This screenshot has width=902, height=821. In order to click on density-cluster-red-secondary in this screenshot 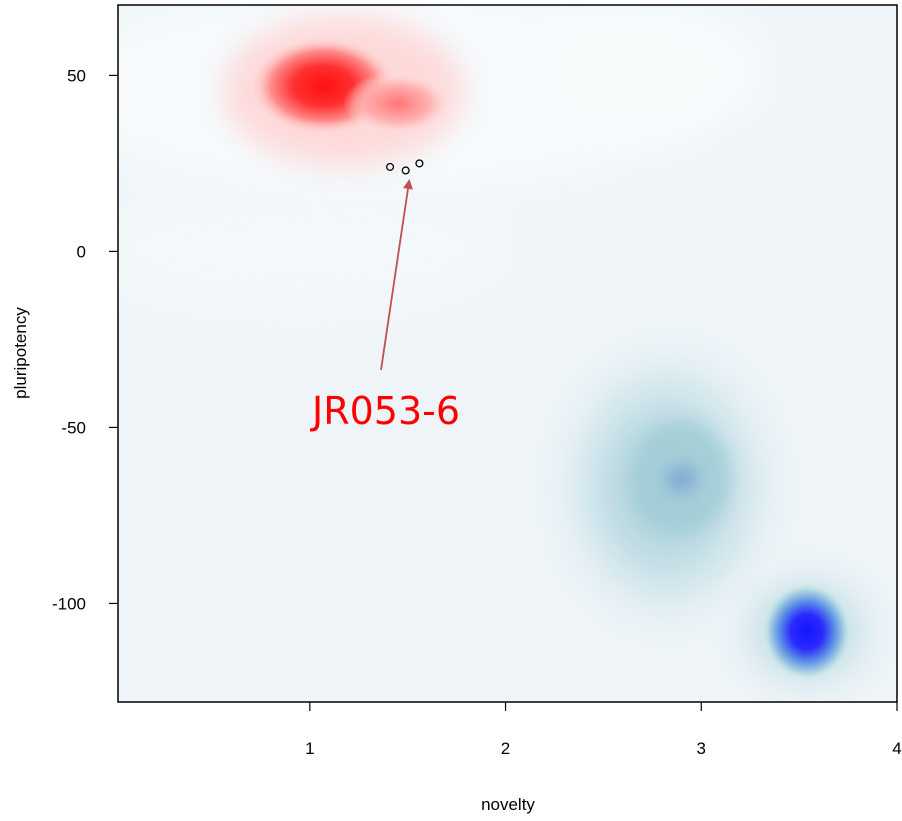, I will do `click(397, 103)`.